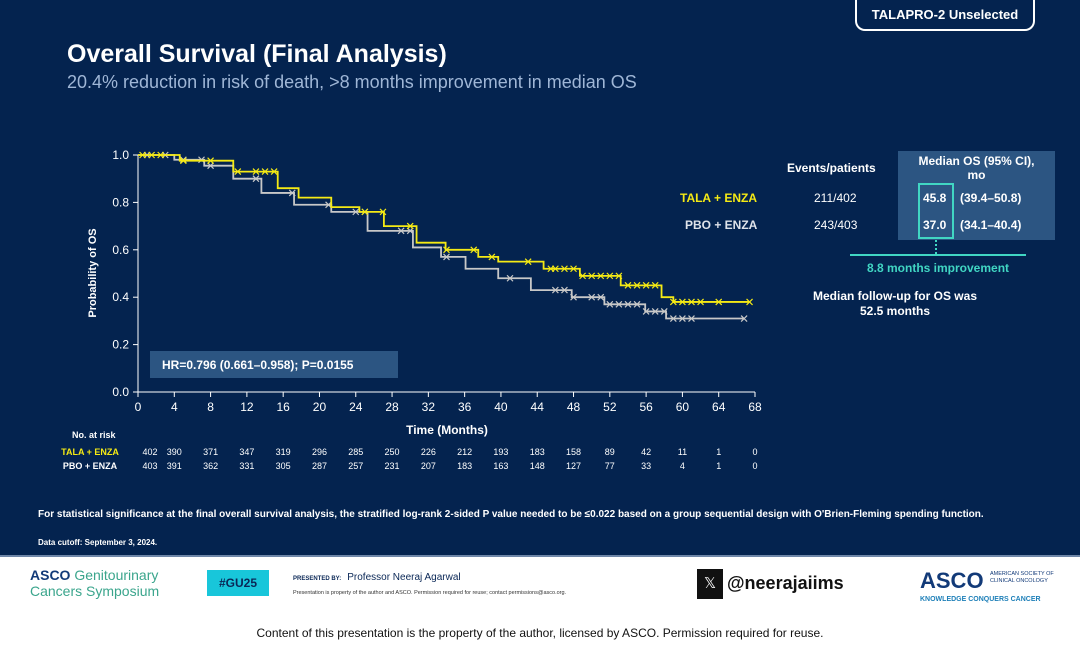 Image resolution: width=1080 pixels, height=651 pixels. Describe the element at coordinates (465, 466) in the screenshot. I see `risk-cell: 183` at that location.